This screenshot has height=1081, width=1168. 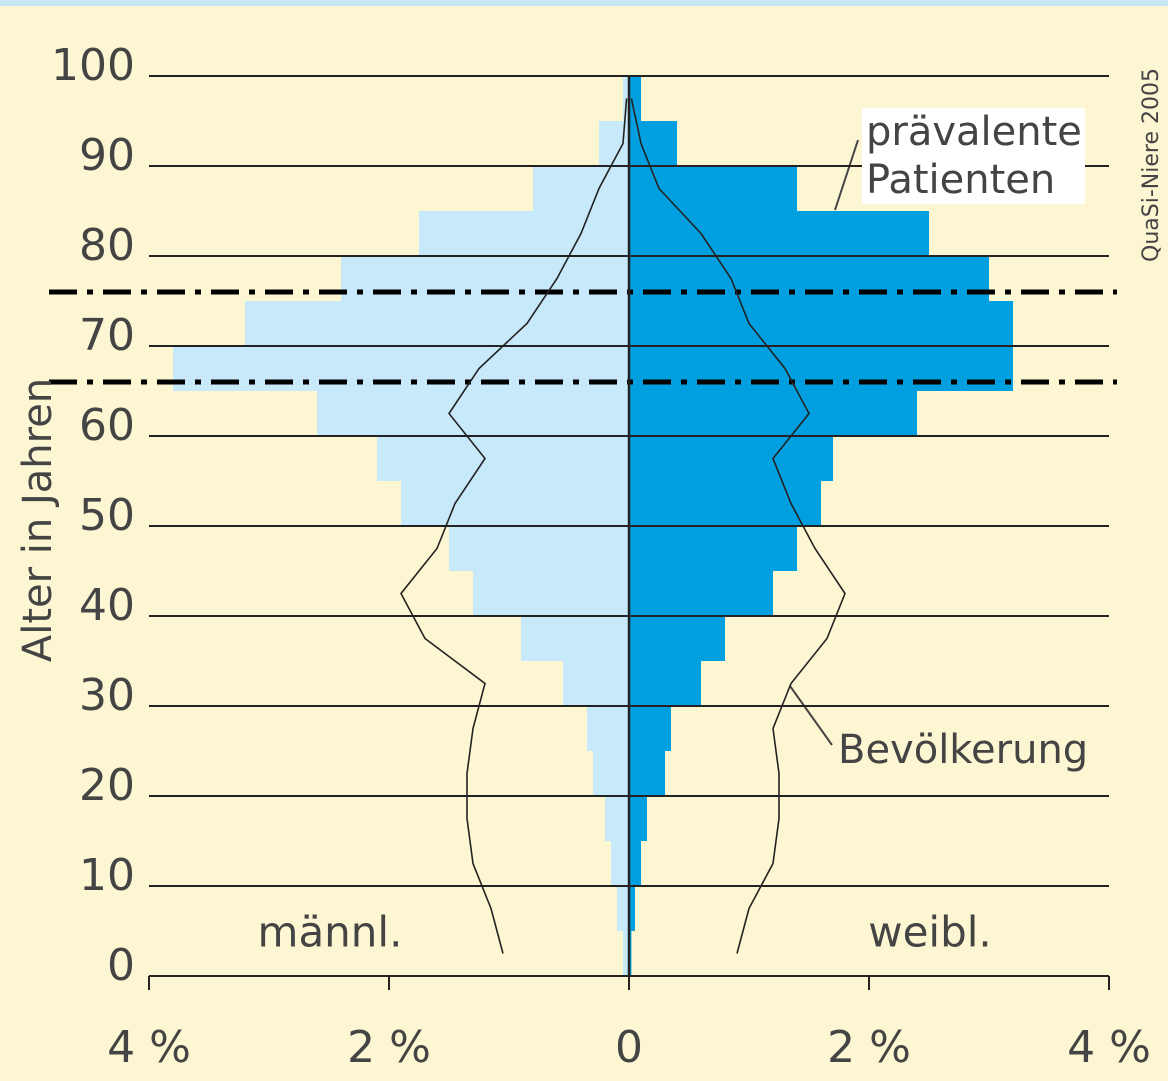 What do you see at coordinates (107, 875) in the screenshot?
I see `y-tick-label: 10` at bounding box center [107, 875].